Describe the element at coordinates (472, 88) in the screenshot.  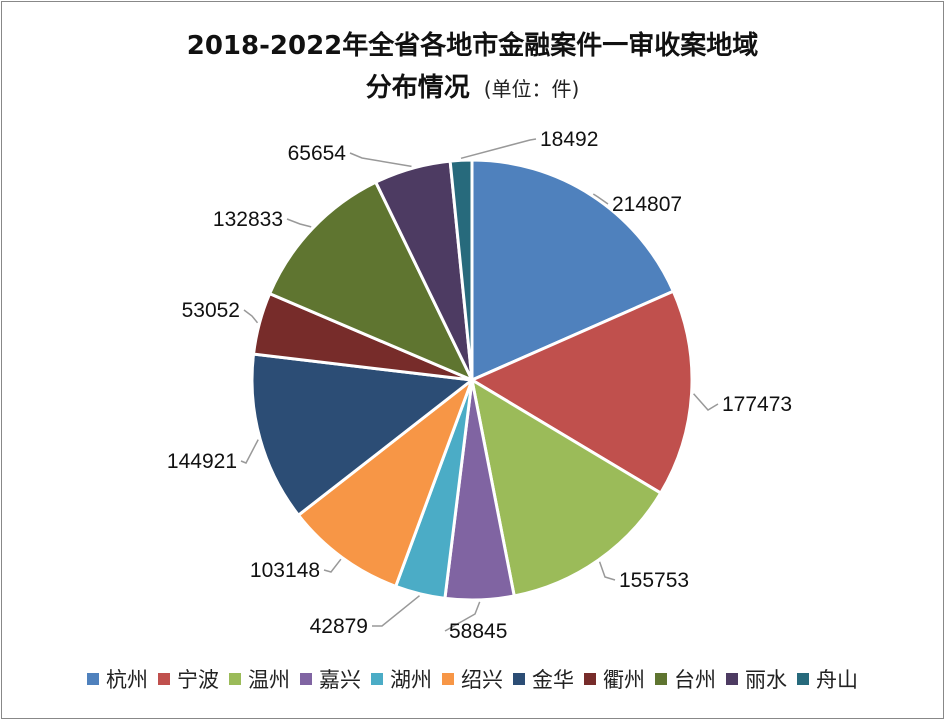
I see `chart-title-second-line: 分布情况 (单位：件)` at that location.